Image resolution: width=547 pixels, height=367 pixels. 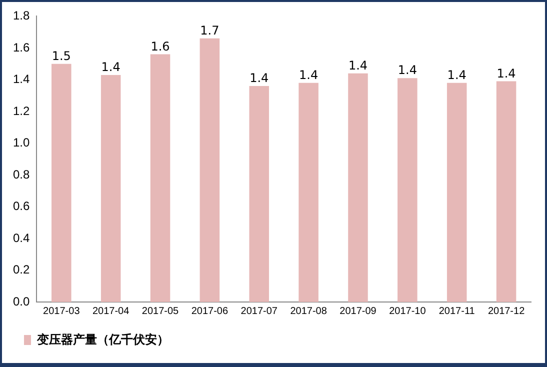 I want to click on x-tick-label: 2017-10, so click(x=407, y=311).